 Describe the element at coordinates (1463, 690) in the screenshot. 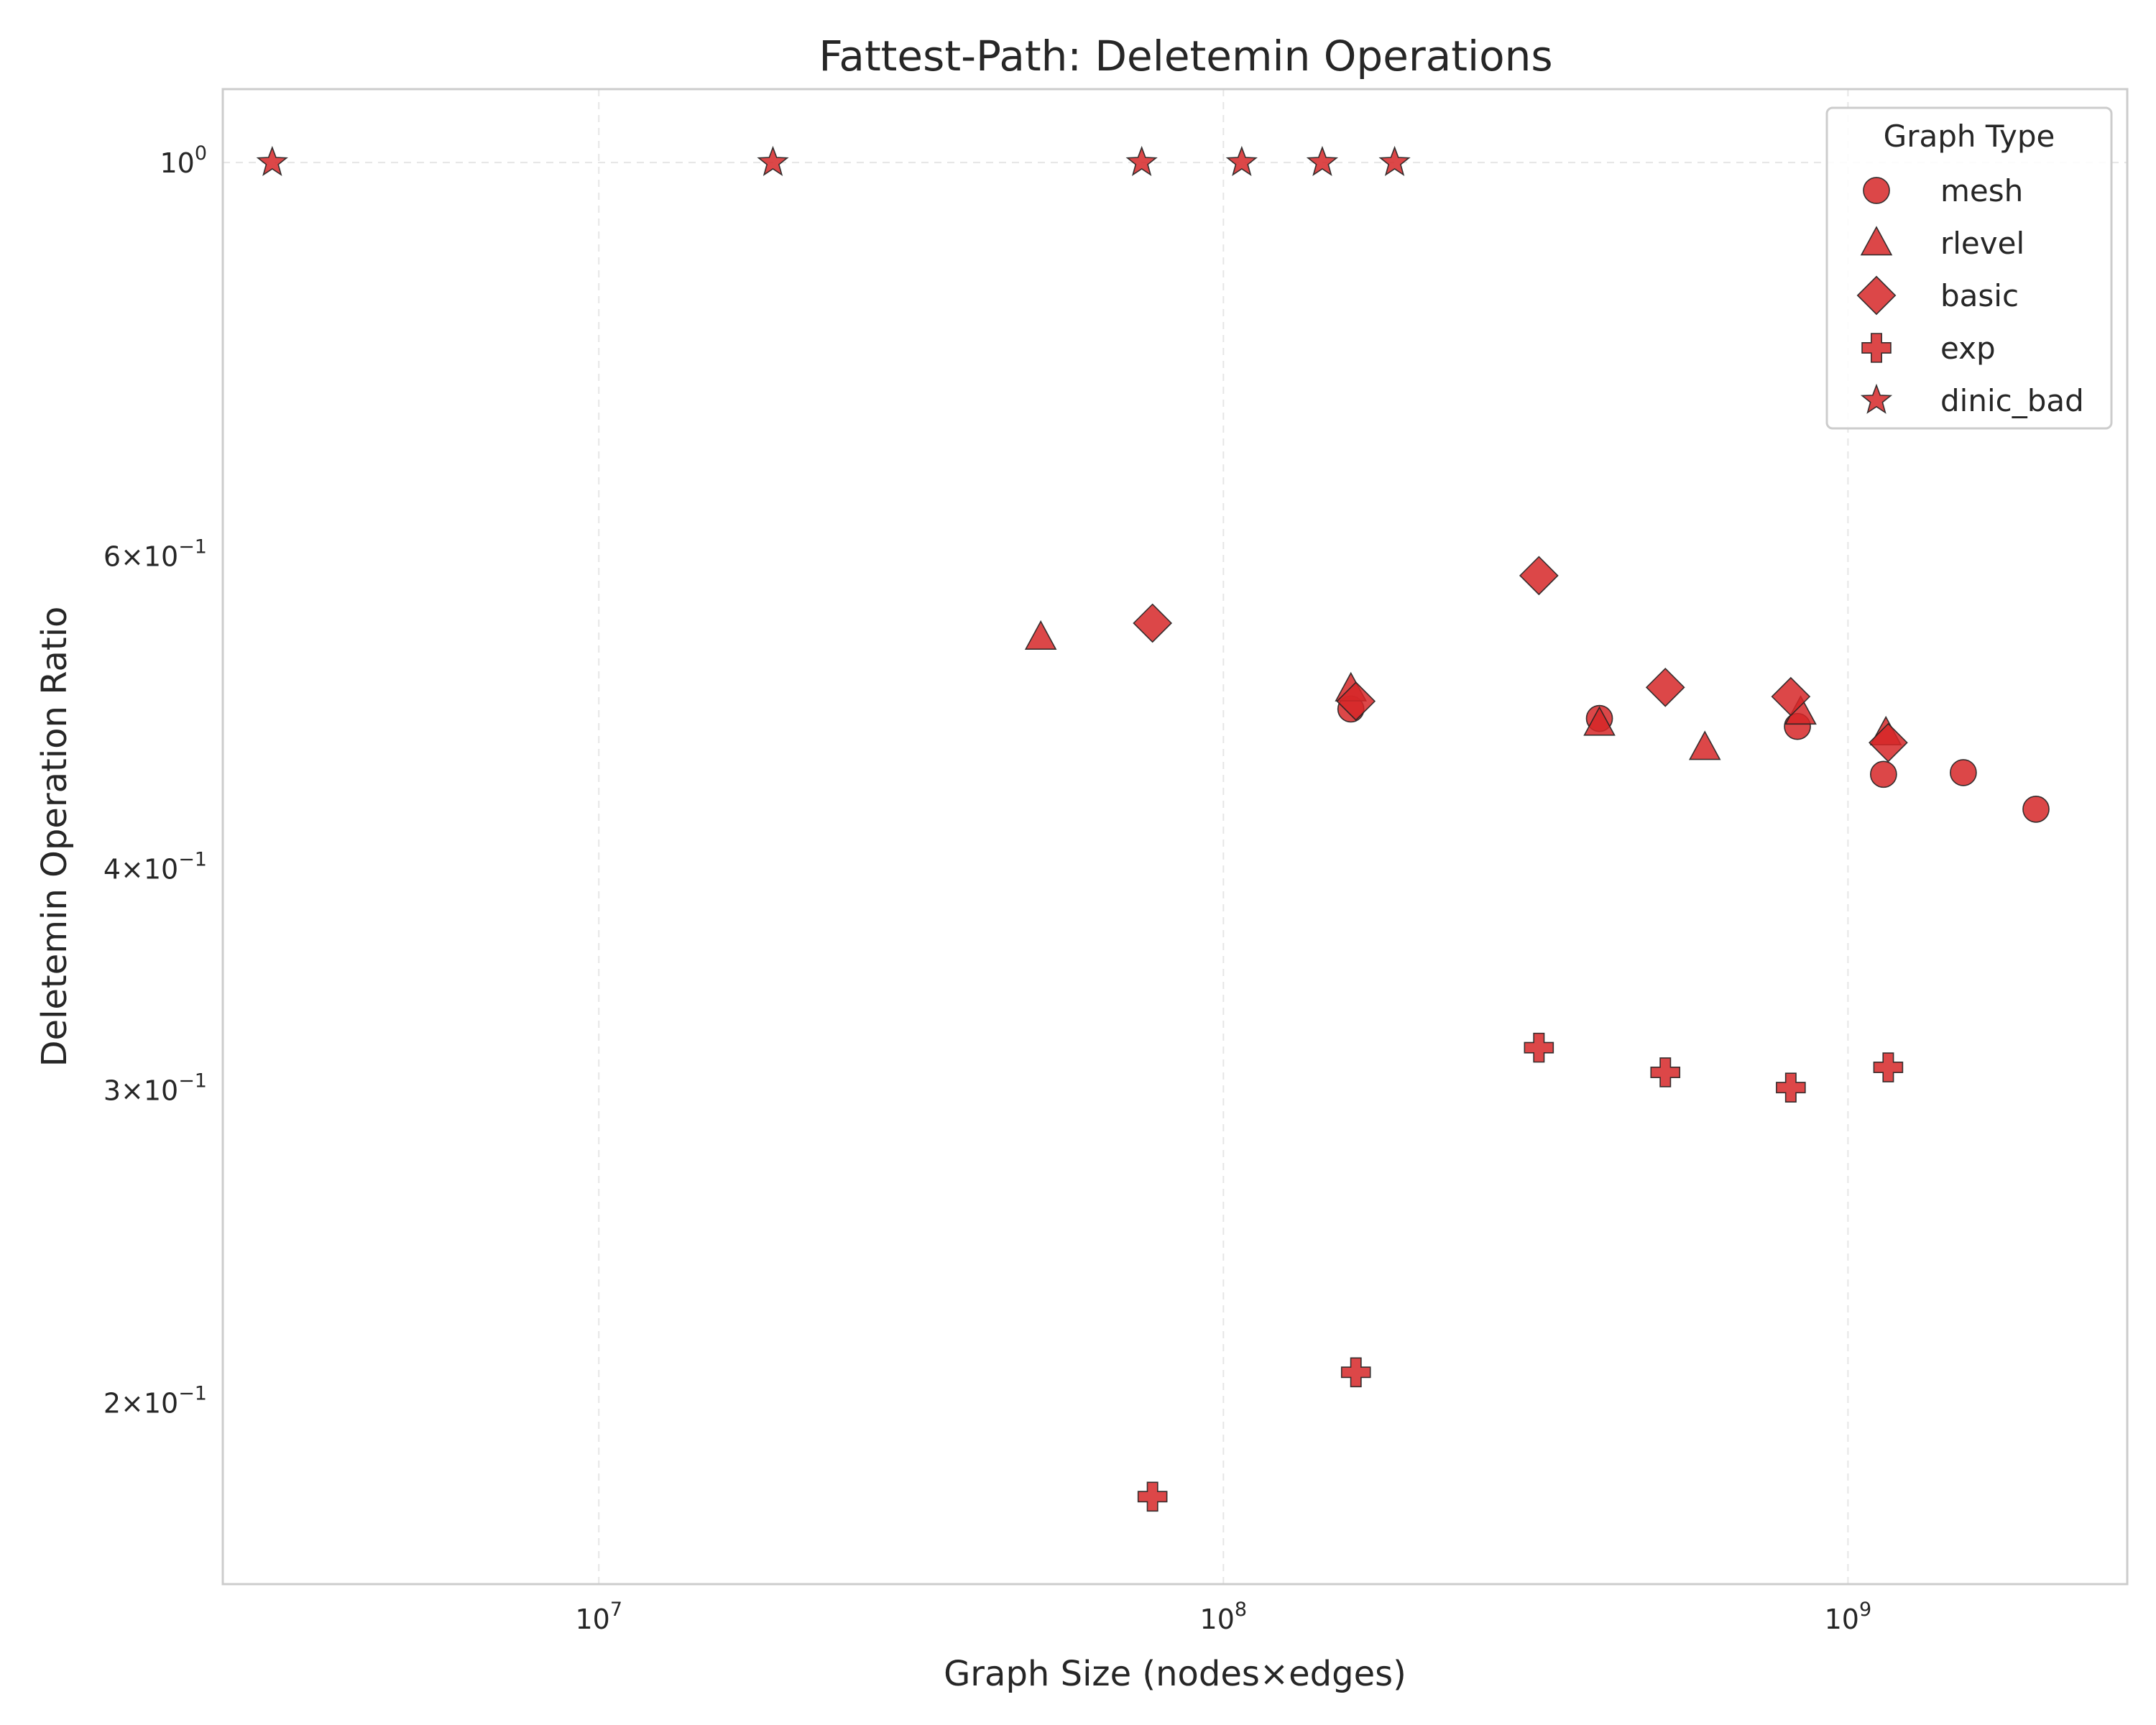

I see `series-rlevel` at that location.